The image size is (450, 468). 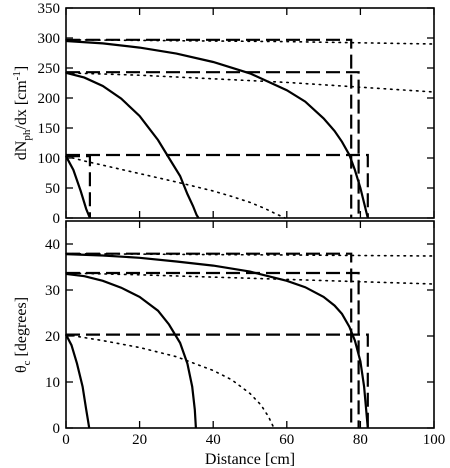 I want to click on x-tick-label: 20, so click(x=139, y=440).